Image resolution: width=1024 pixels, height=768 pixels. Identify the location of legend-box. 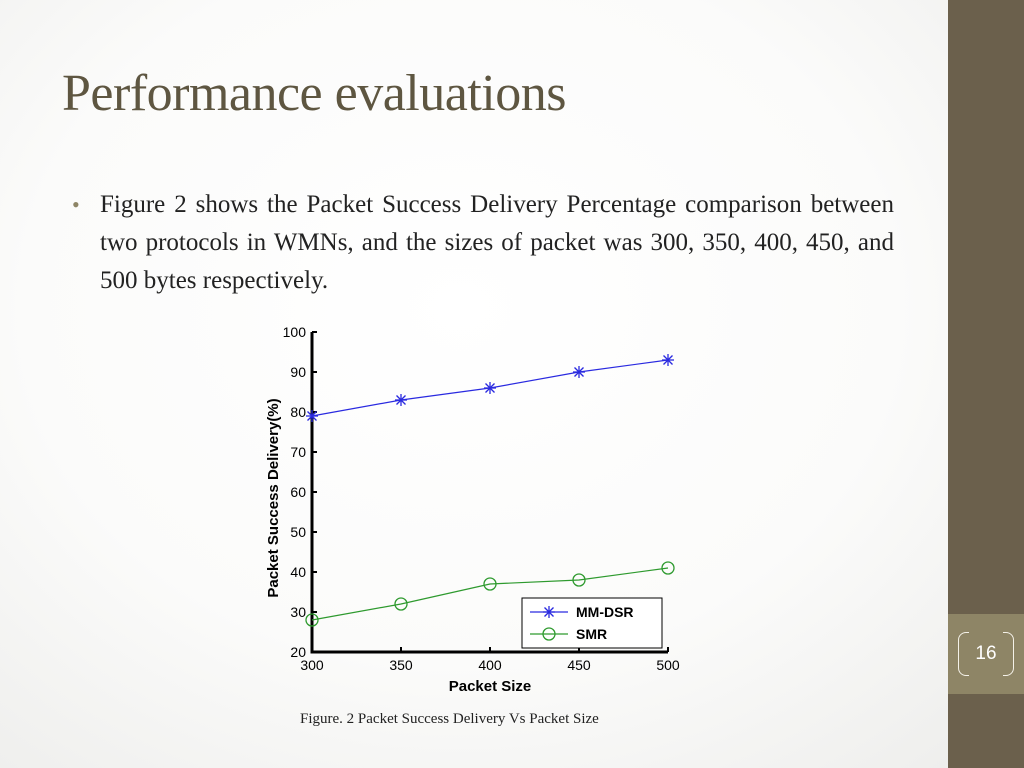
(592, 623).